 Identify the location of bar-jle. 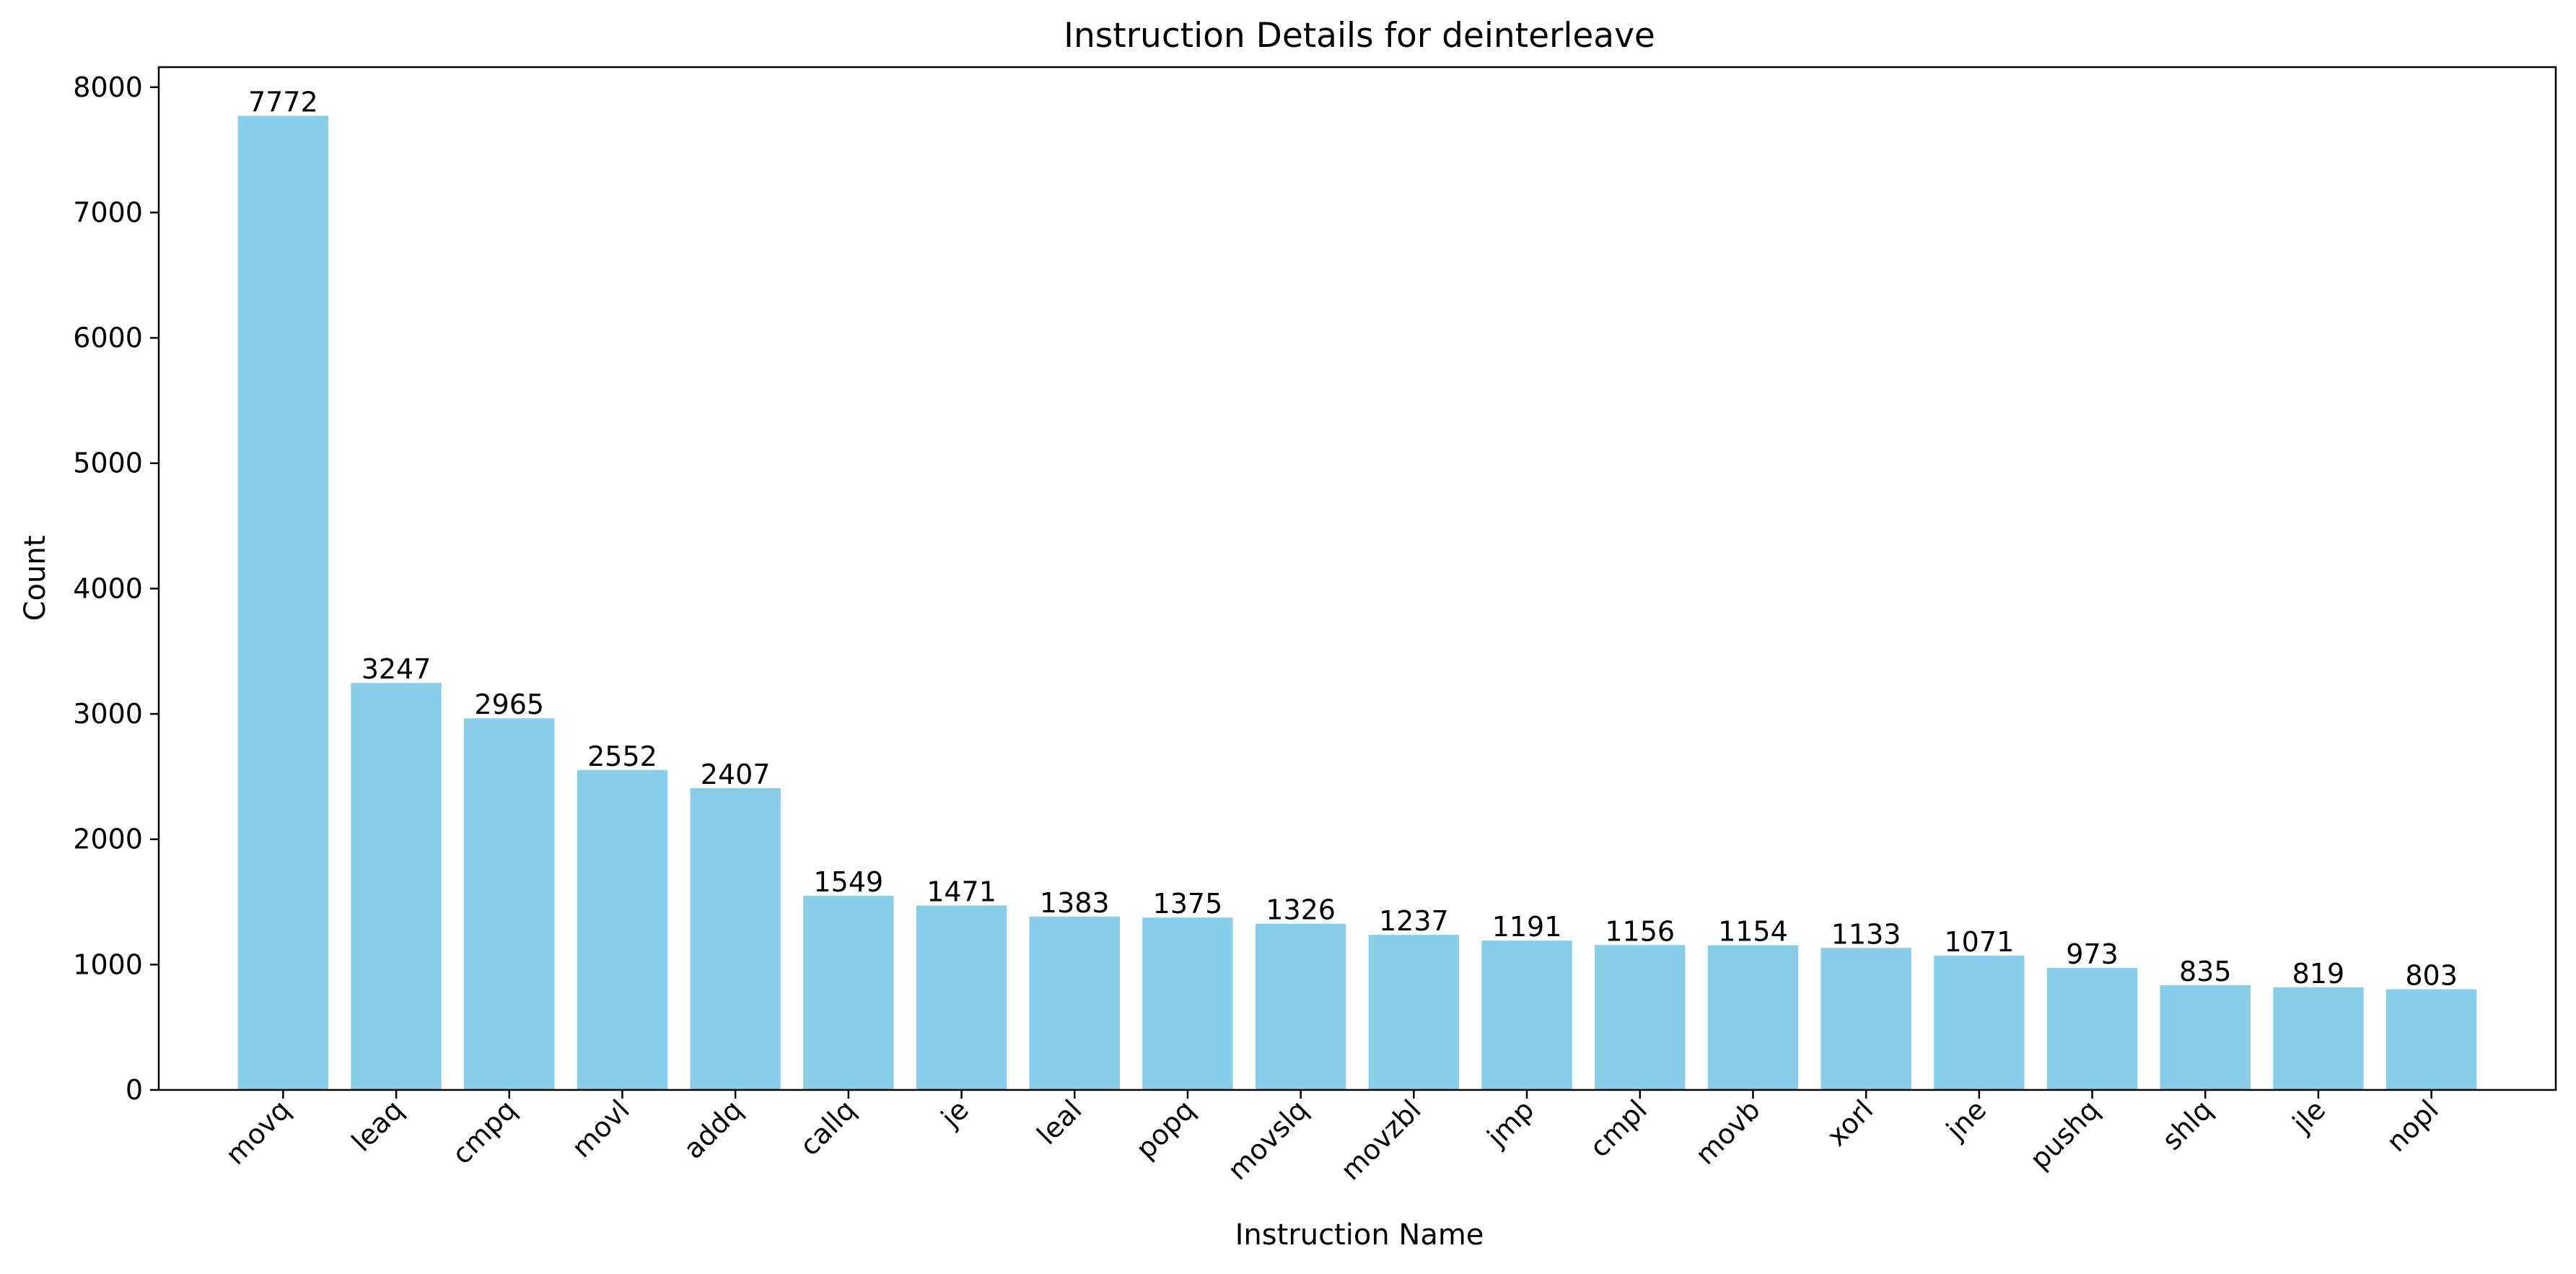
(2318, 1038).